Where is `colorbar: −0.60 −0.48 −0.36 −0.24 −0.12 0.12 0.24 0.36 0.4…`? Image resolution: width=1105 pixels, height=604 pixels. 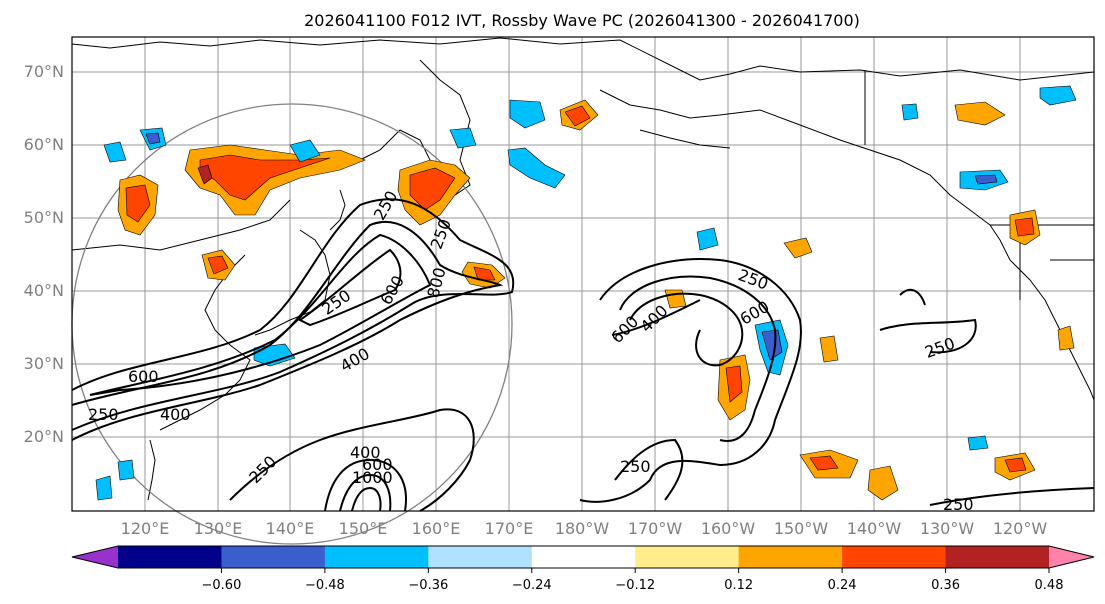
colorbar: −0.60 −0.48 −0.36 −0.24 −0.12 0.12 0.24 0.36 0.4… is located at coordinates (583, 569).